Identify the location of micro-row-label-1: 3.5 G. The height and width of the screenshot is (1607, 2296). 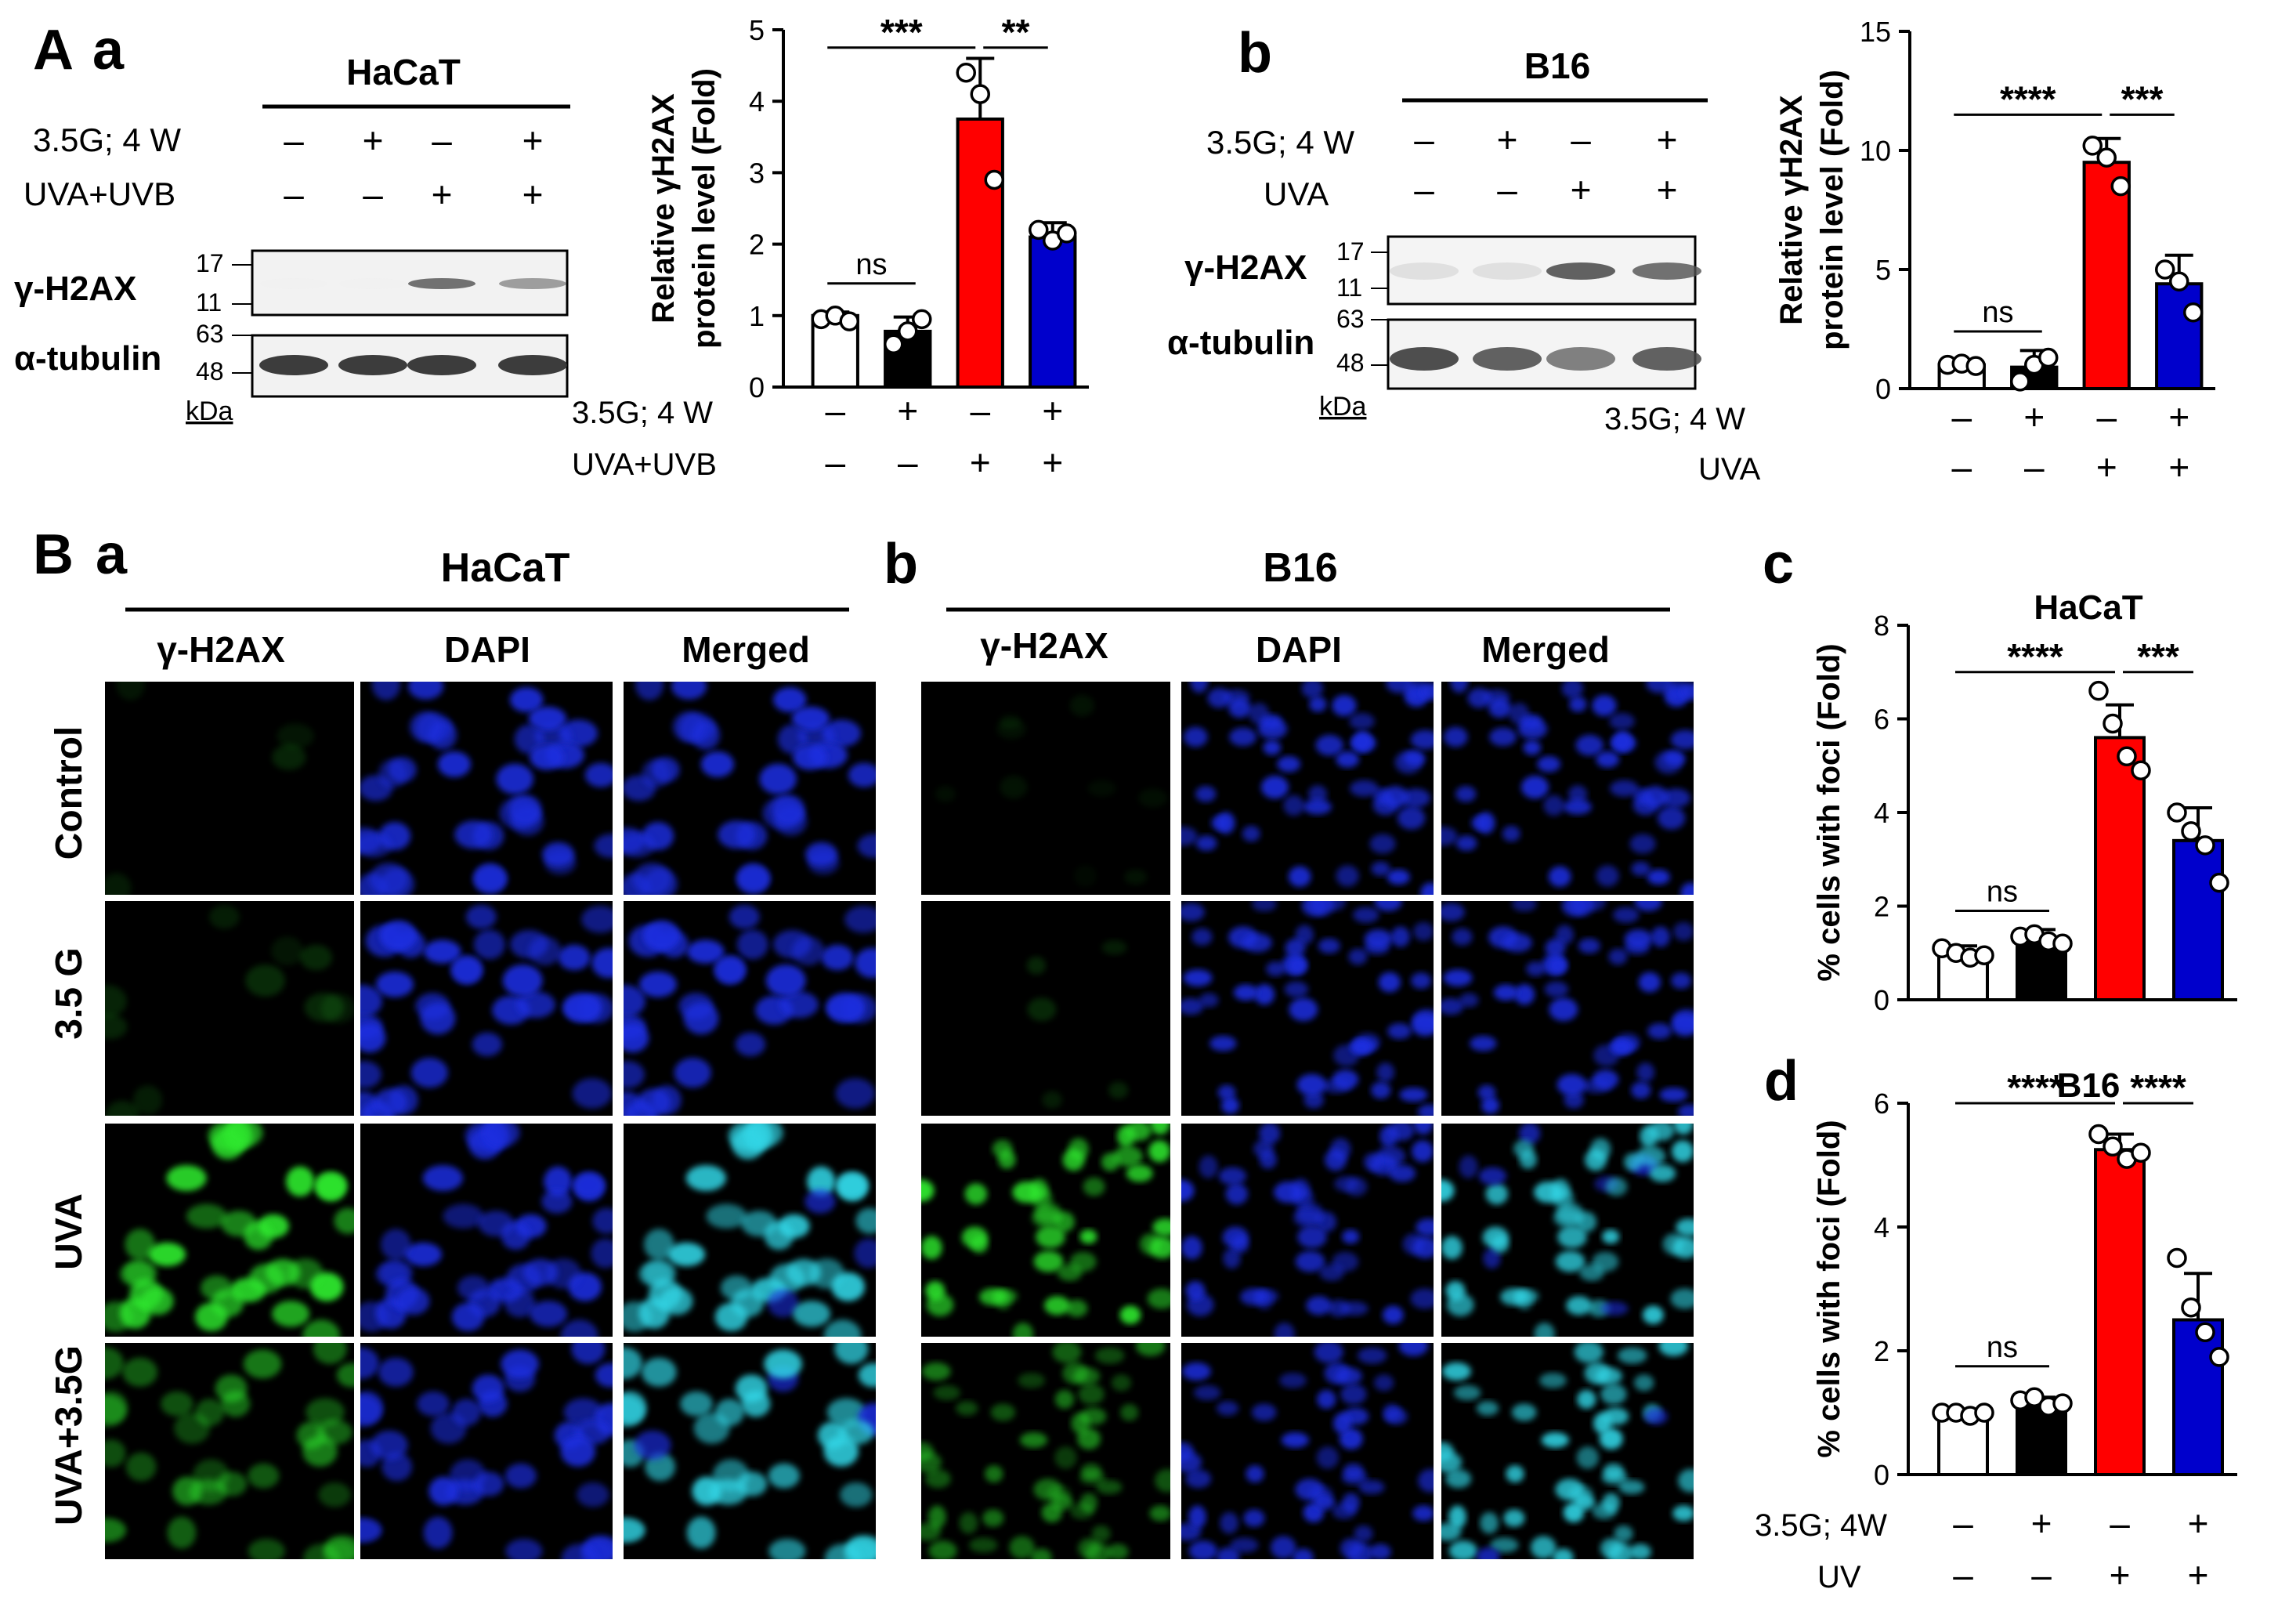
(69, 993).